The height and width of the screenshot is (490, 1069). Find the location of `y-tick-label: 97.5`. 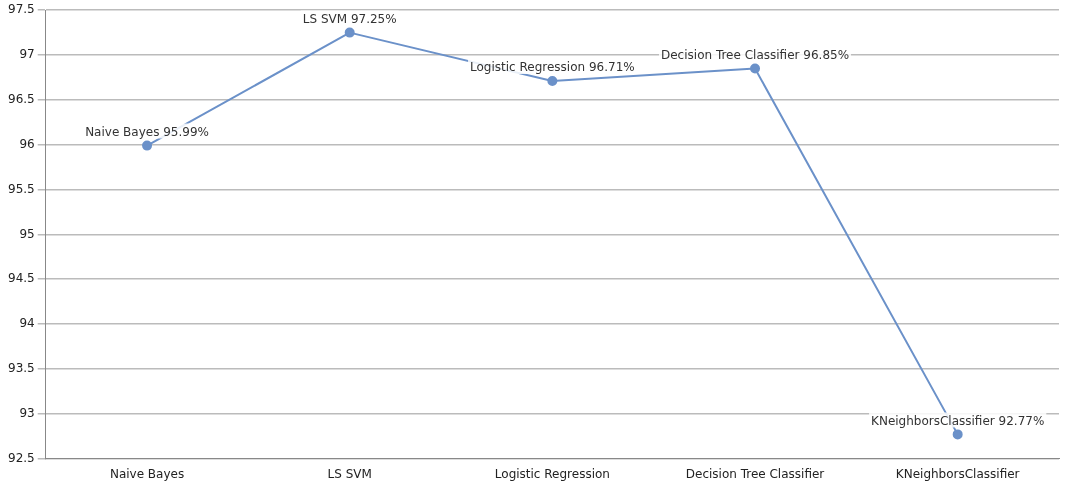

y-tick-label: 97.5 is located at coordinates (21, 9).